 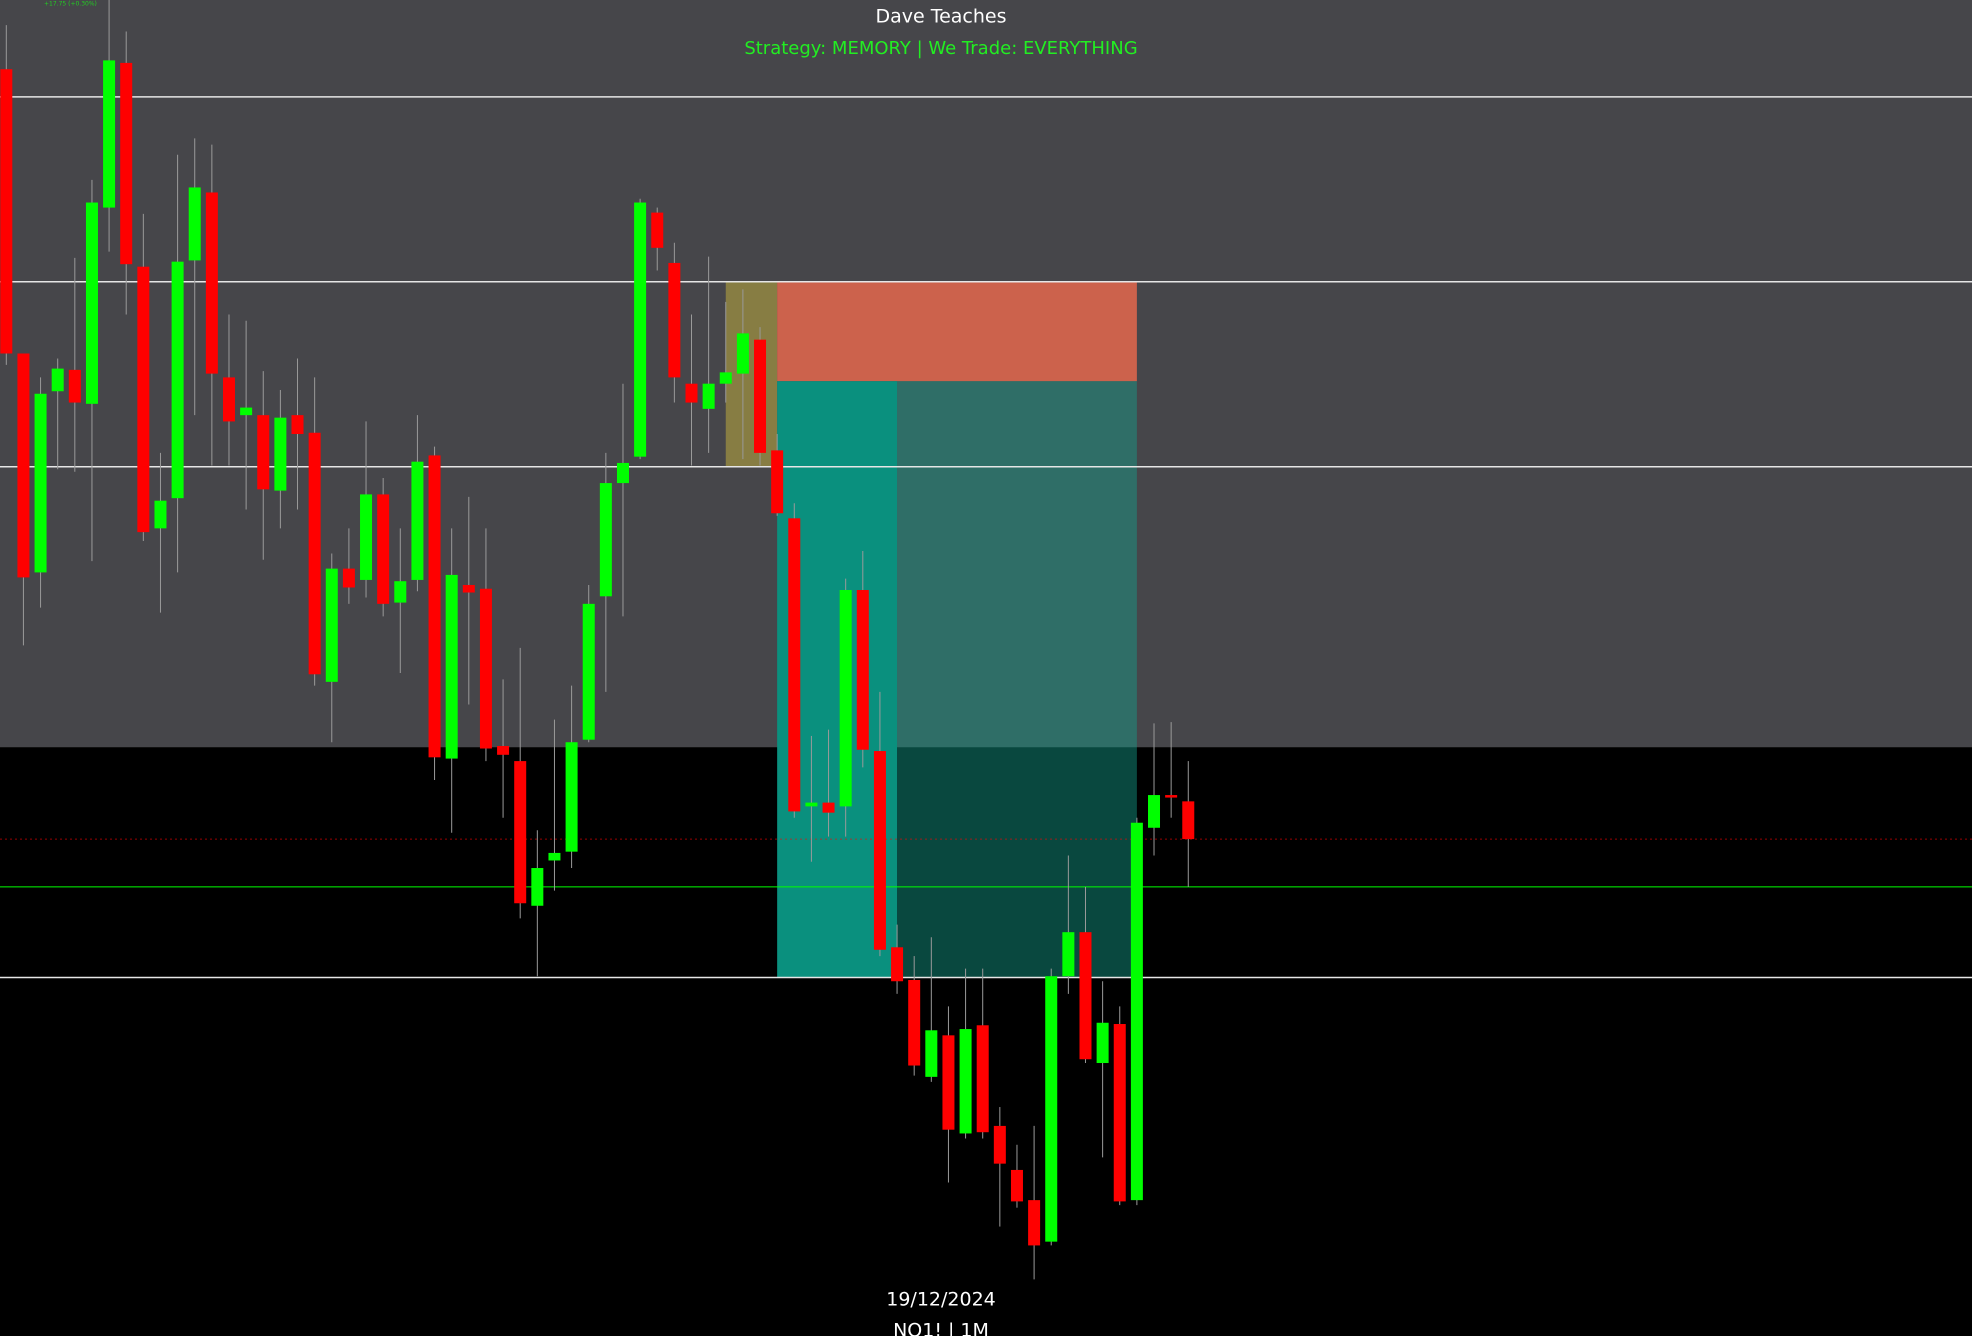 What do you see at coordinates (941, 1300) in the screenshot?
I see `date-label: 19/12/2024` at bounding box center [941, 1300].